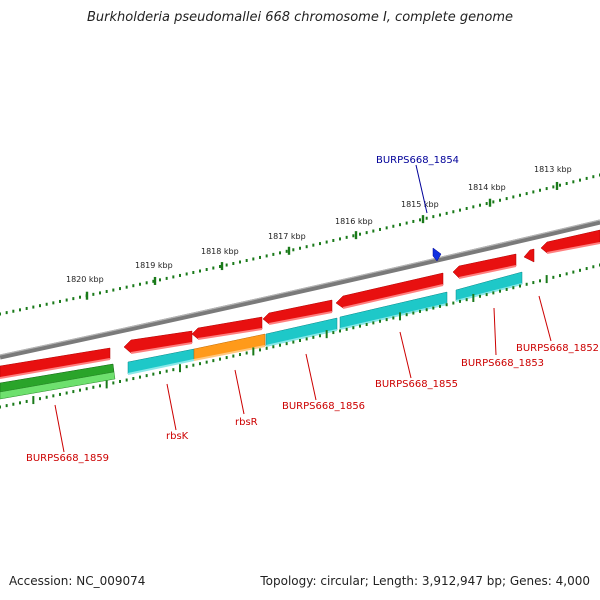 The height and width of the screenshot is (600, 600). What do you see at coordinates (416, 384) in the screenshot?
I see `gene-label-1855: BURPS668_1855` at bounding box center [416, 384].